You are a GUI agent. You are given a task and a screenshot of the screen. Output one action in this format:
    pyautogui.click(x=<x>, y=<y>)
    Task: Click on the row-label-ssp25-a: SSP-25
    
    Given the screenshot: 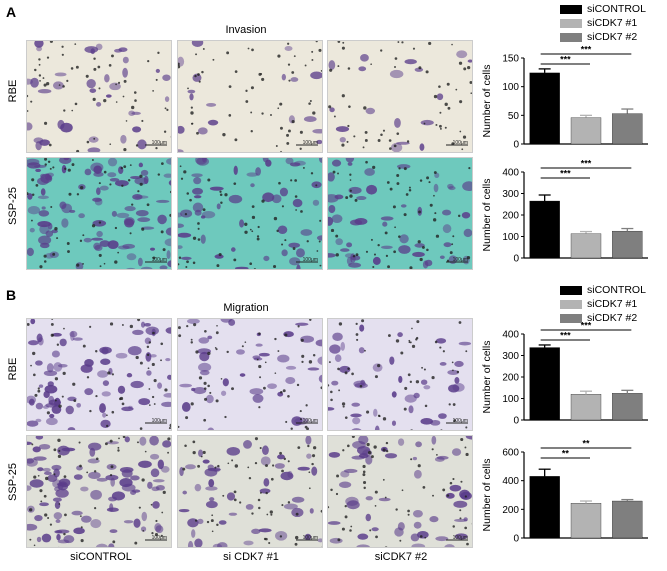 What is the action you would take?
    pyautogui.click(x=13, y=206)
    